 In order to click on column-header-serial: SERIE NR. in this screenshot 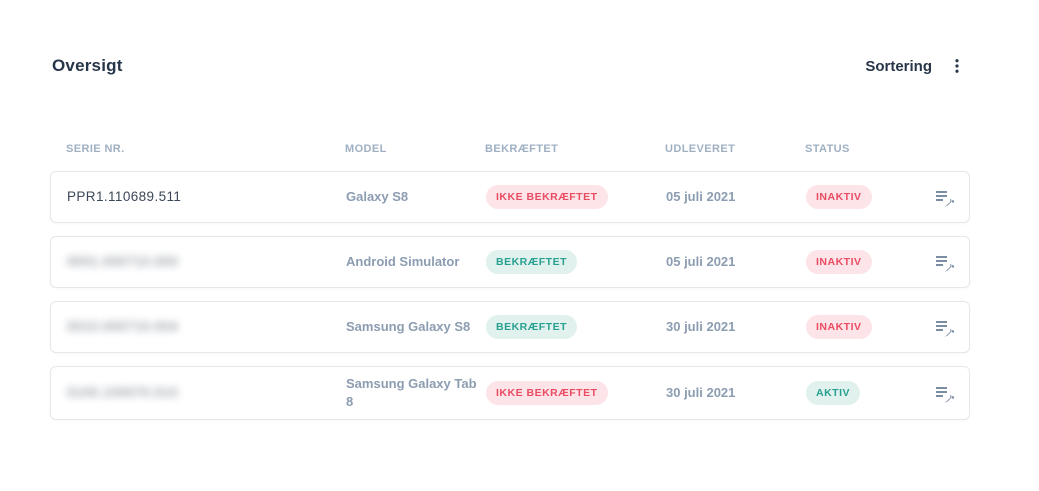, I will do `click(95, 149)`.